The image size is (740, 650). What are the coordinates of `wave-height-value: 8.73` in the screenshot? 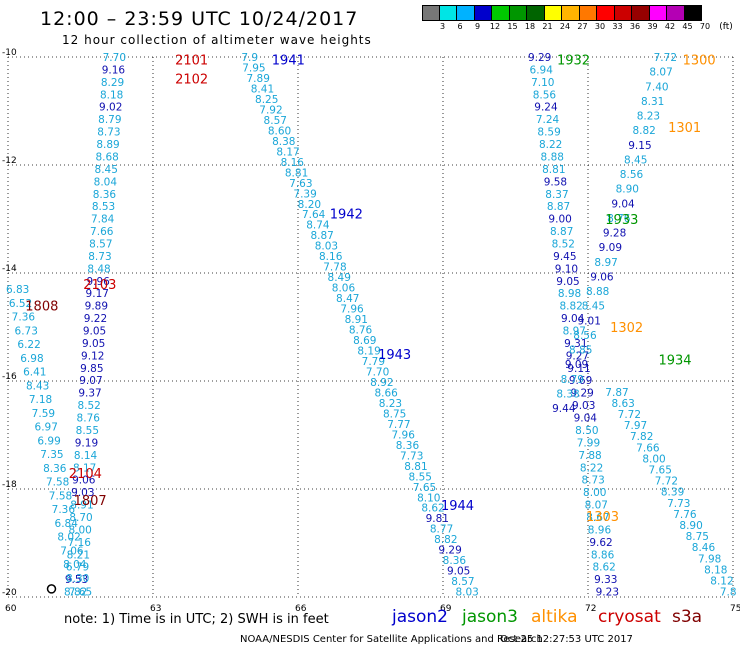 It's located at (592, 481).